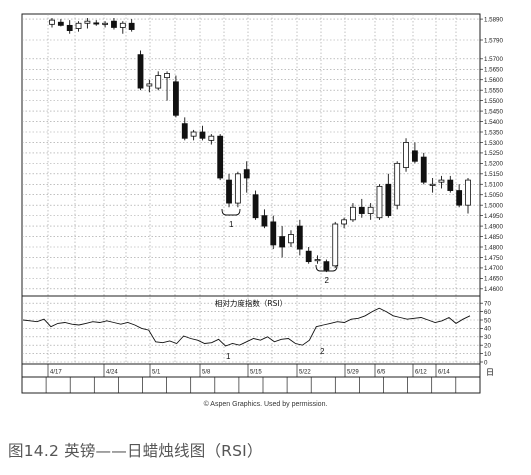 Image resolution: width=531 pixels, height=475 pixels. Describe the element at coordinates (487, 320) in the screenshot. I see `rsi-tick-label: 50` at that location.